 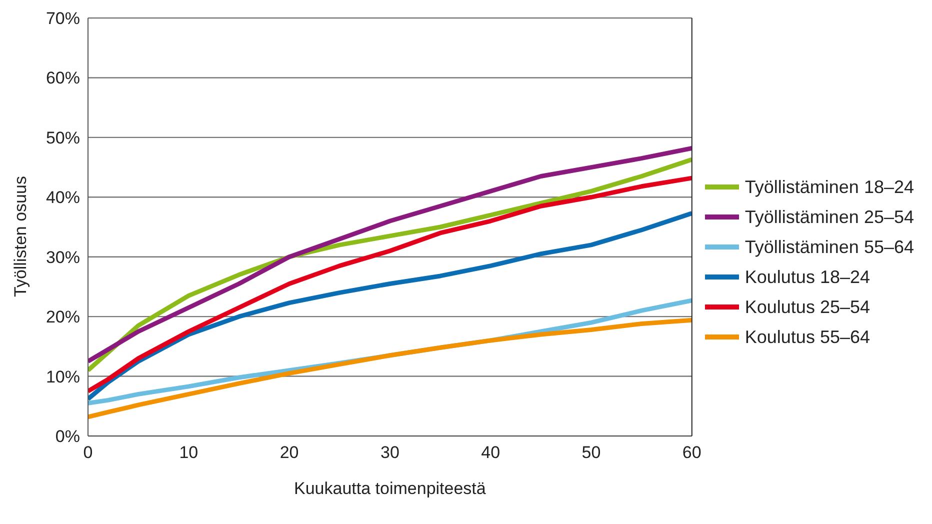 What do you see at coordinates (591, 452) in the screenshot?
I see `x-tick-label: 50` at bounding box center [591, 452].